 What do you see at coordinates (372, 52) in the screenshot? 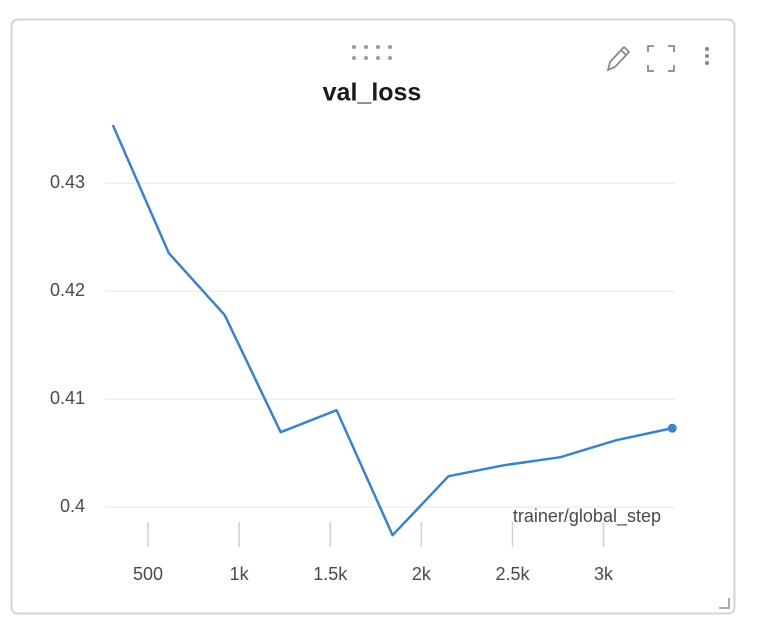
I see `drag-handle` at bounding box center [372, 52].